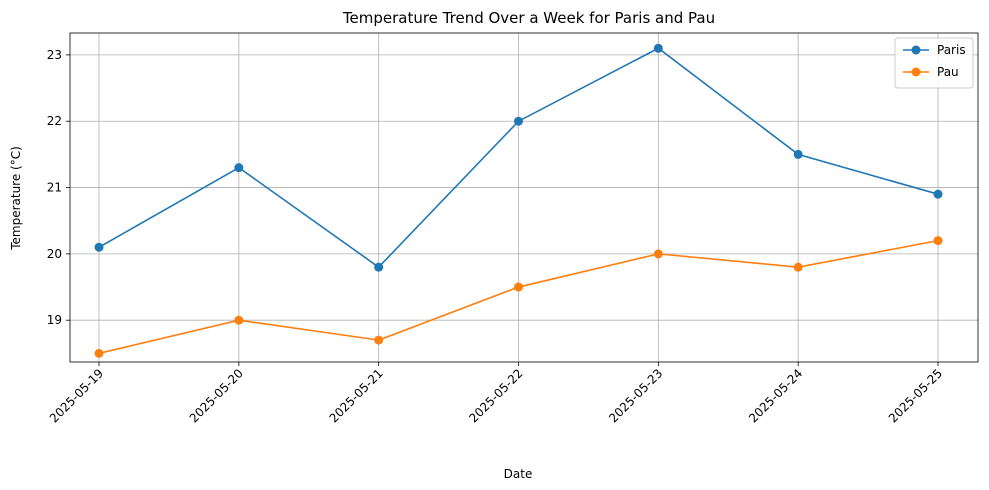 The width and height of the screenshot is (989, 490). Describe the element at coordinates (54, 121) in the screenshot. I see `y-tick-label: 22` at that location.